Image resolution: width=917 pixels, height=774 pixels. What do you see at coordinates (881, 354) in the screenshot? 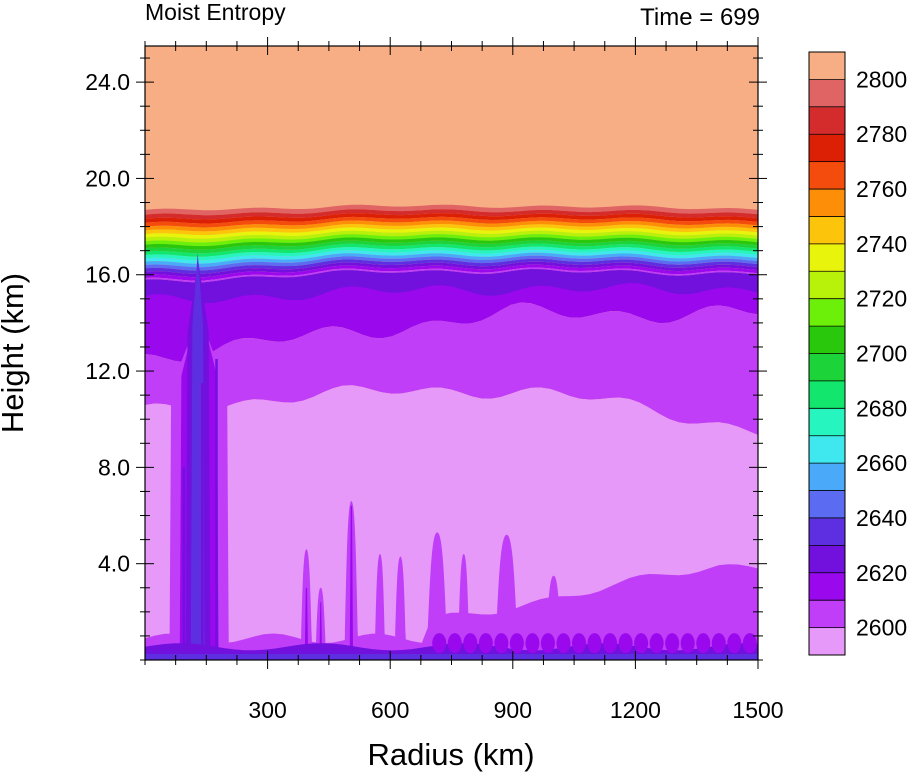
I see `colorbar-label: 2700` at bounding box center [881, 354].